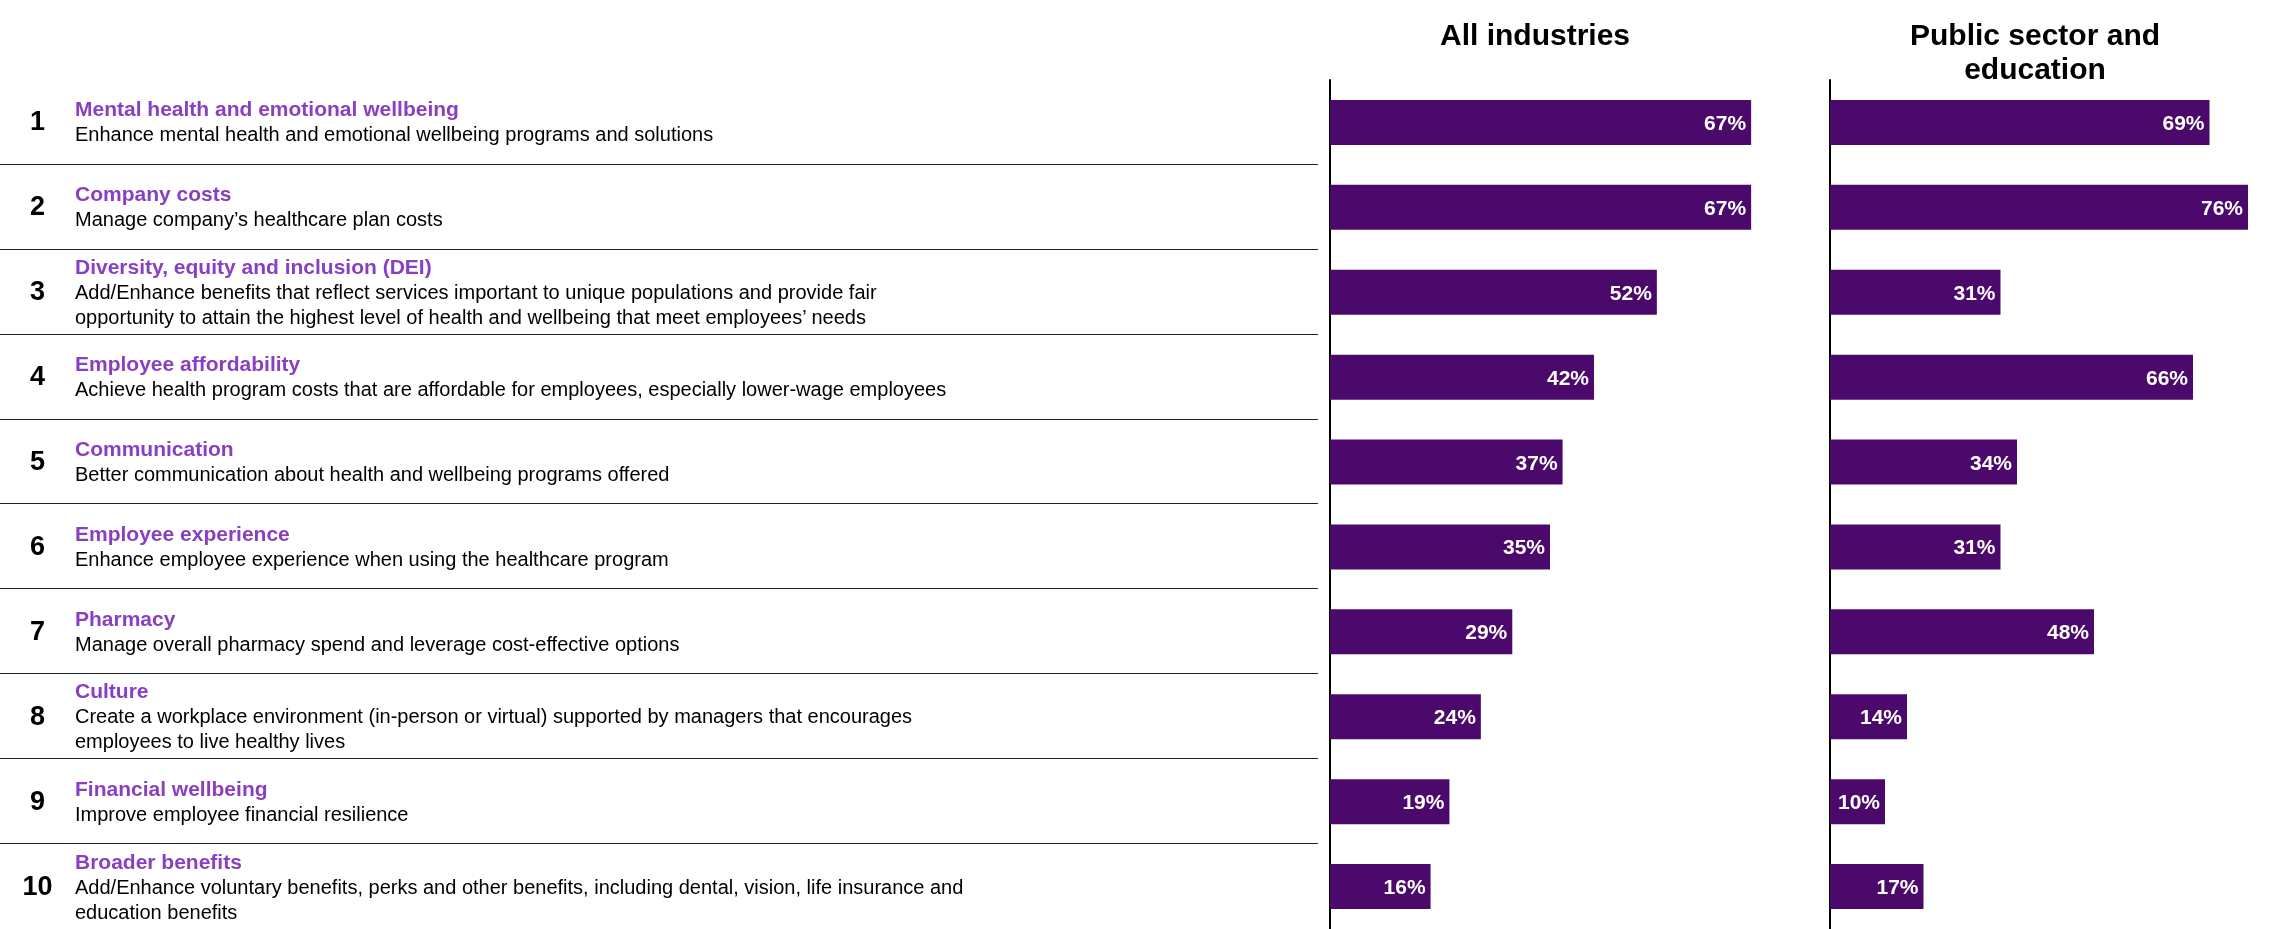  I want to click on y-tick-label: 8 Culture Create a workplace environment (in-person or virtual) supported by managers that encourages employees to live healthy lives, so click(471, 716).